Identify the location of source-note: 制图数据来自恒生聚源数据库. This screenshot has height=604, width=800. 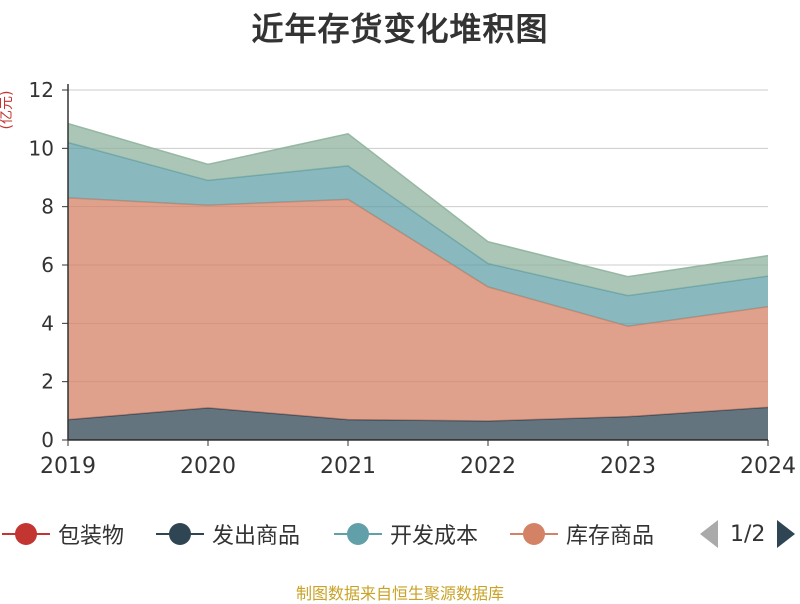
(400, 592).